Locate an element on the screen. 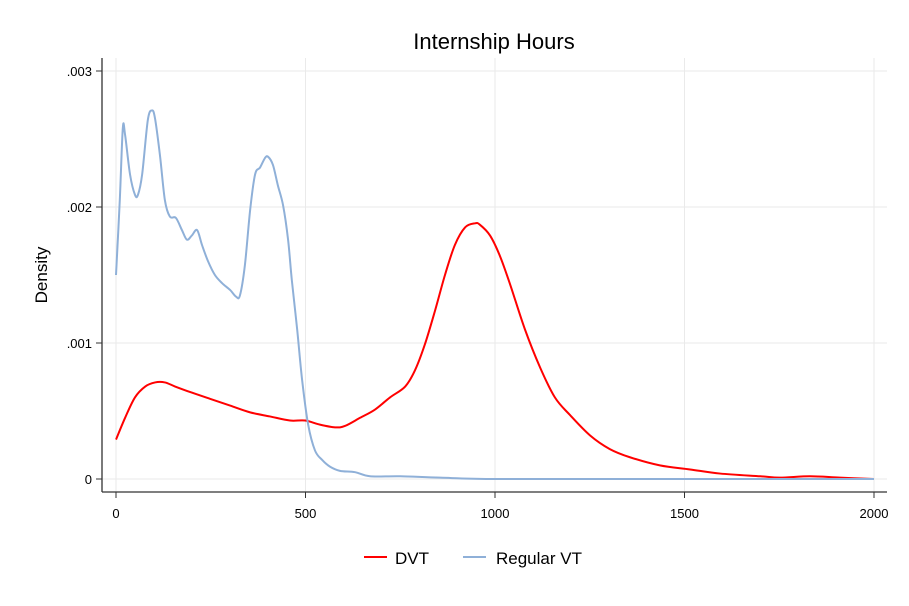 This screenshot has width=909, height=606. y-axis-label: Density is located at coordinates (41, 274).